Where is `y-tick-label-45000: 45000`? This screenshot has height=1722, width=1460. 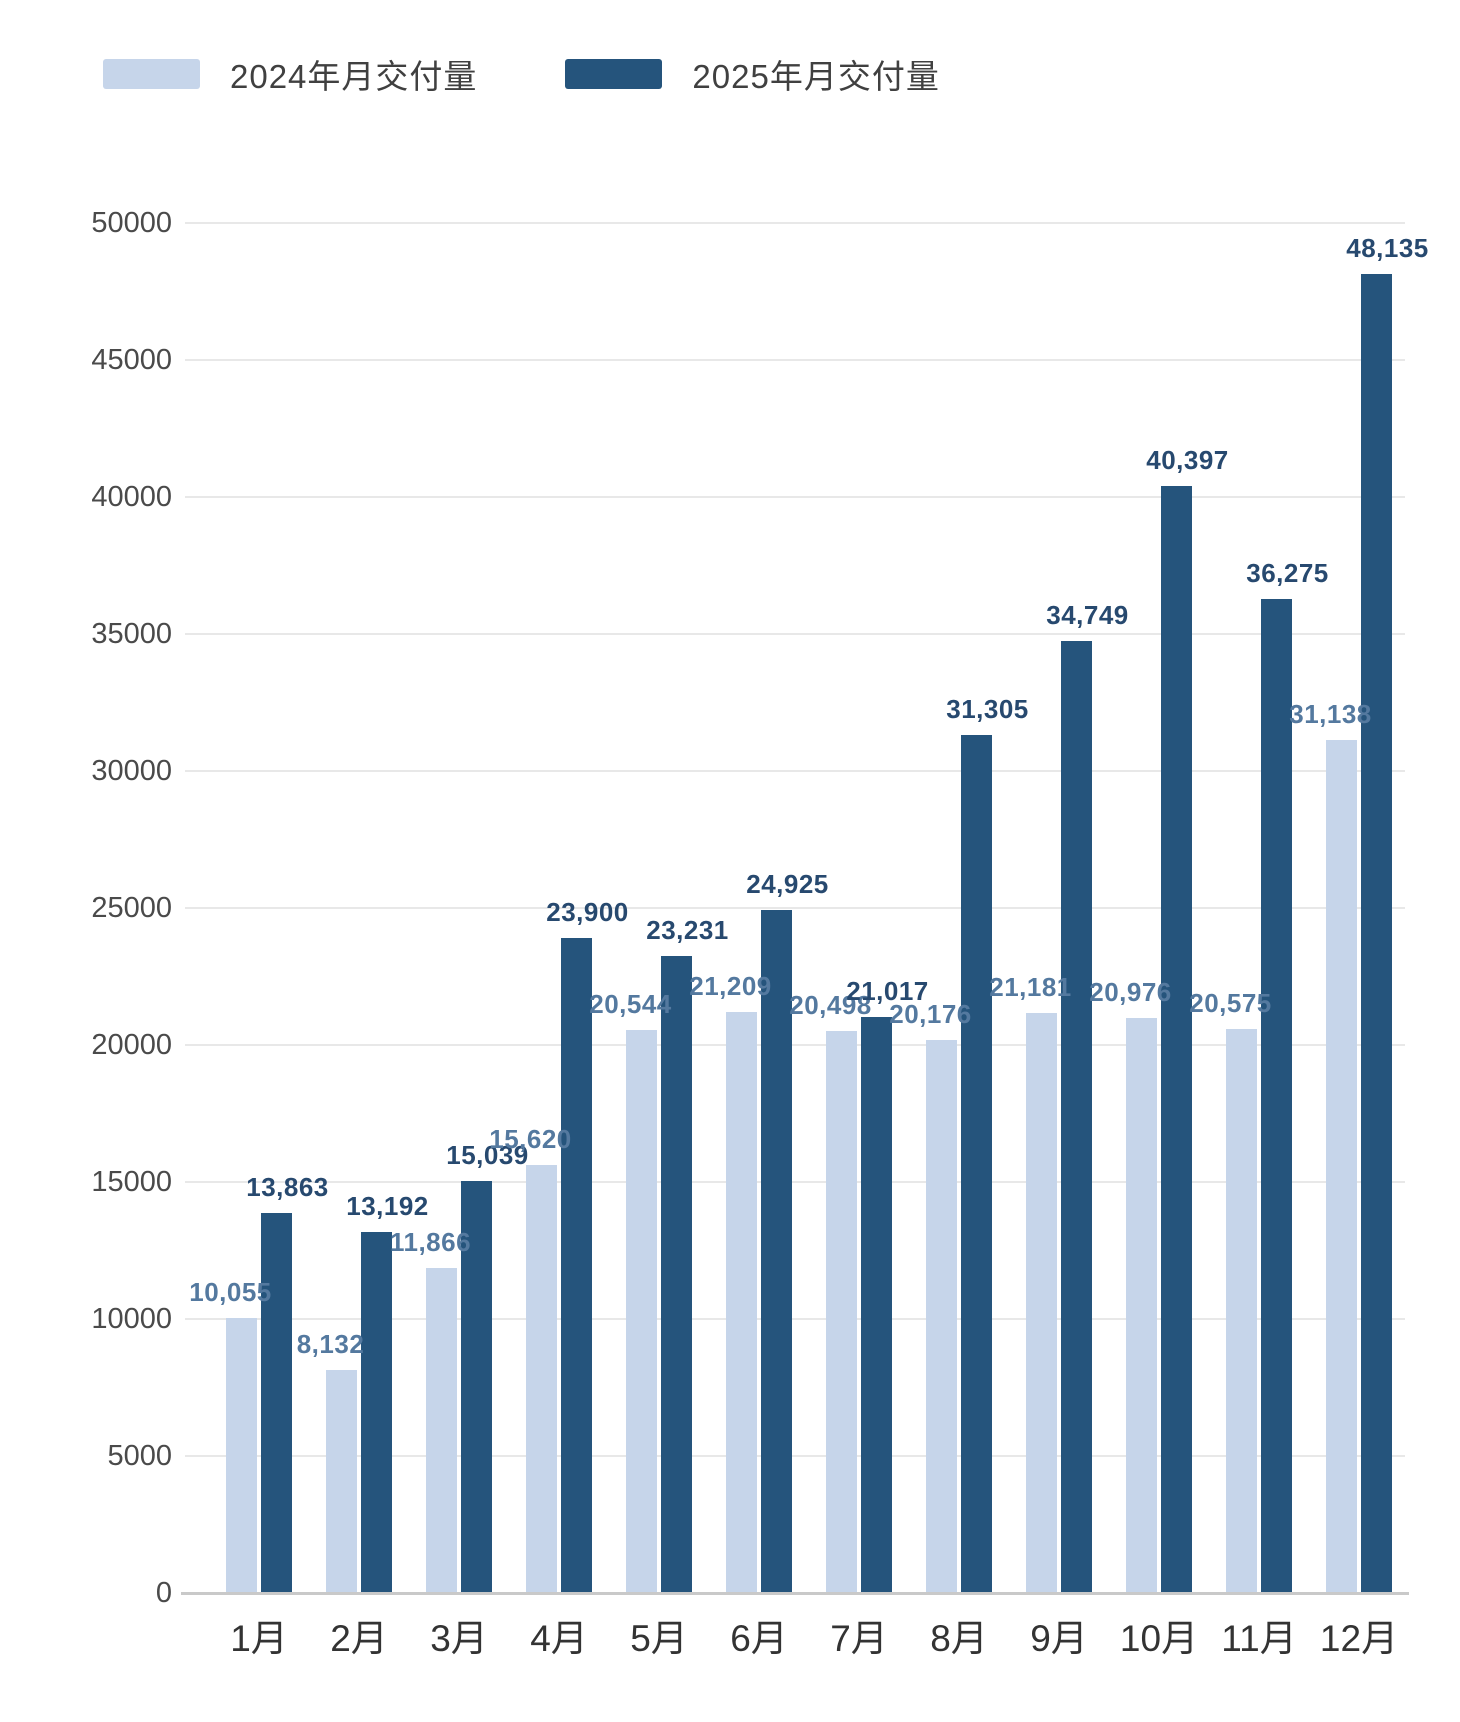
y-tick-label-45000: 45000 is located at coordinates (131, 360).